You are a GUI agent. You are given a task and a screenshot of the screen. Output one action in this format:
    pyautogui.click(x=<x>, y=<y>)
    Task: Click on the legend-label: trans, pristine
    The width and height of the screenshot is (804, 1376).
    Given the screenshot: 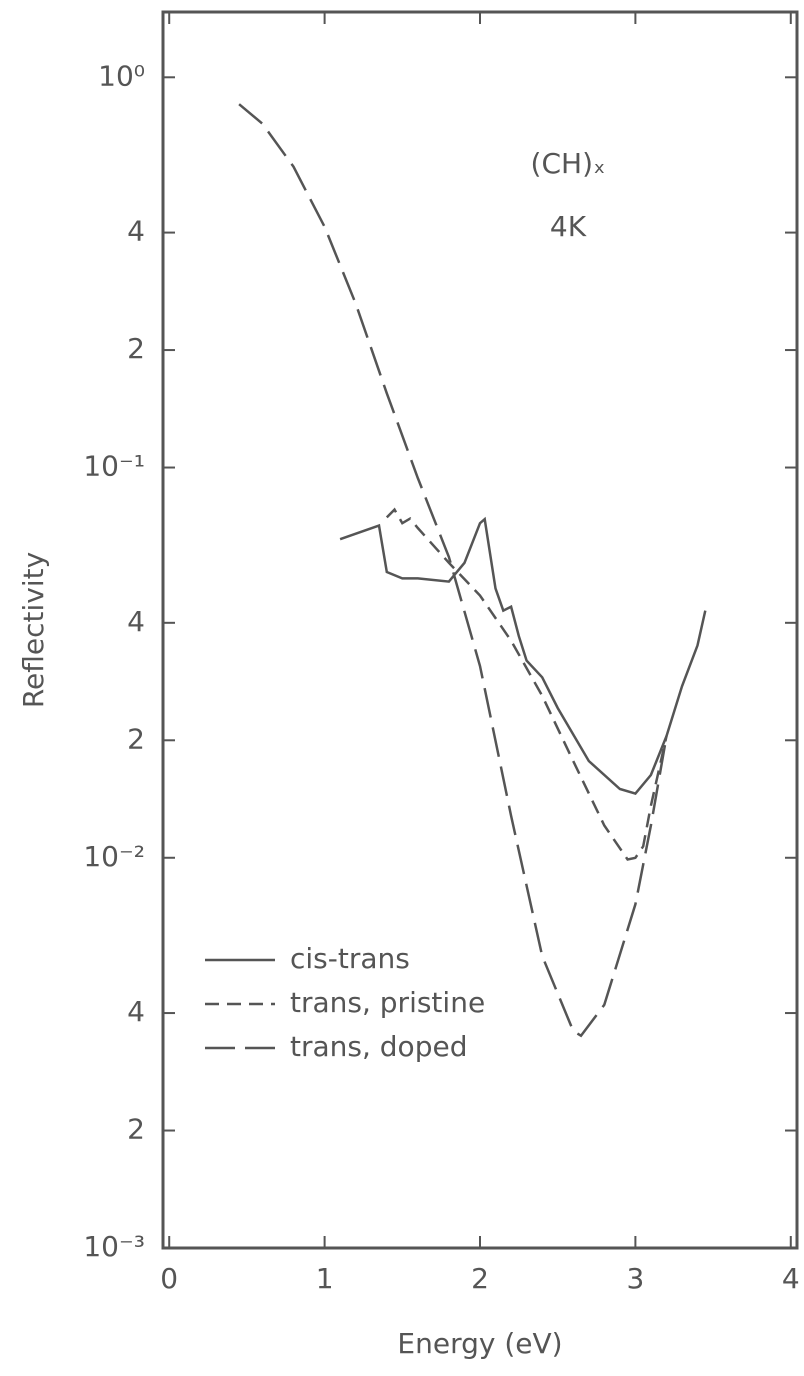 What is the action you would take?
    pyautogui.click(x=387, y=1002)
    